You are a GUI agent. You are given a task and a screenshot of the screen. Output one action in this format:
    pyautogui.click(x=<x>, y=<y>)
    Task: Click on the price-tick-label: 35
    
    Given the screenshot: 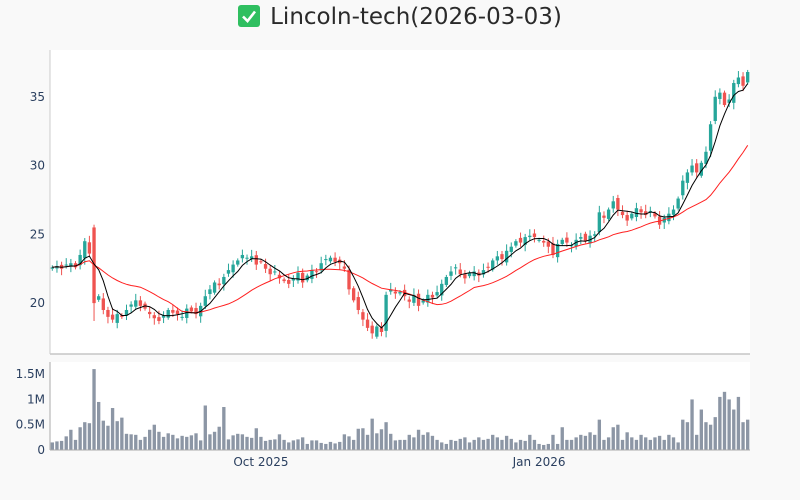 What is the action you would take?
    pyautogui.click(x=37, y=97)
    